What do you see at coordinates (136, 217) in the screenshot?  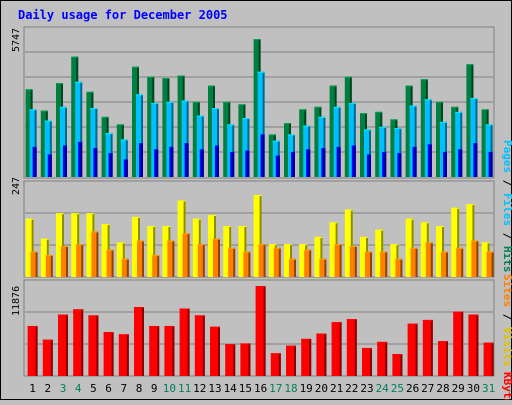 I see `bar-visits-8-highlight` at bounding box center [136, 217].